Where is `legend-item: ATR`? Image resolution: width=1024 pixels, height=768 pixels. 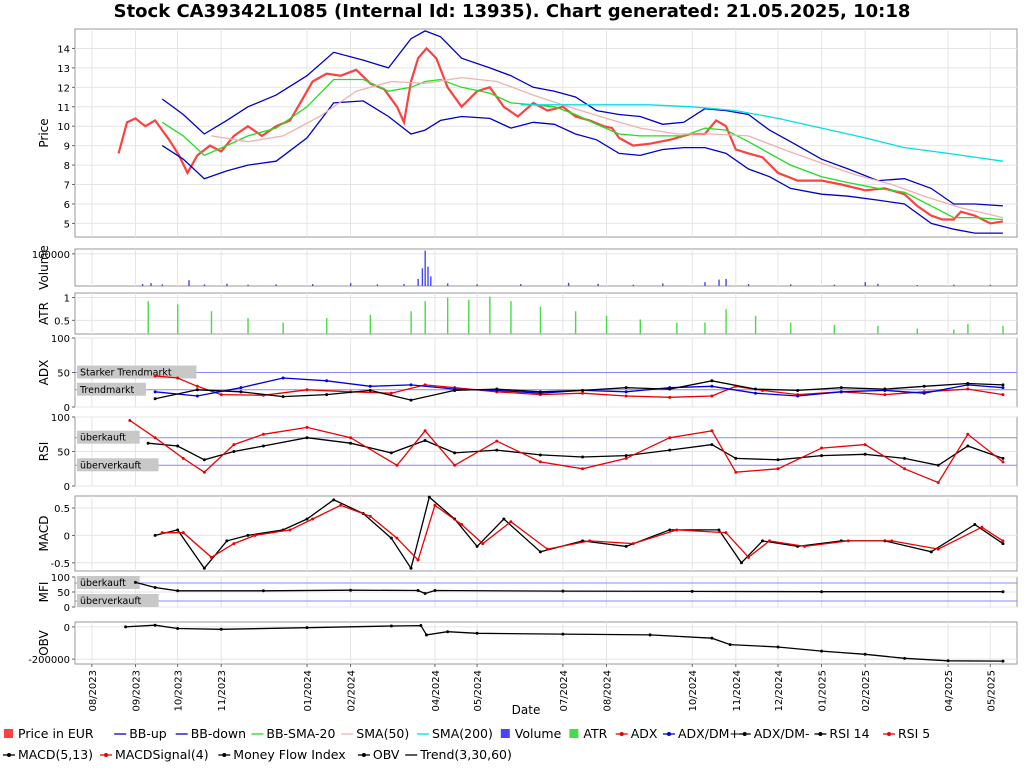 legend-item: ATR is located at coordinates (588, 733).